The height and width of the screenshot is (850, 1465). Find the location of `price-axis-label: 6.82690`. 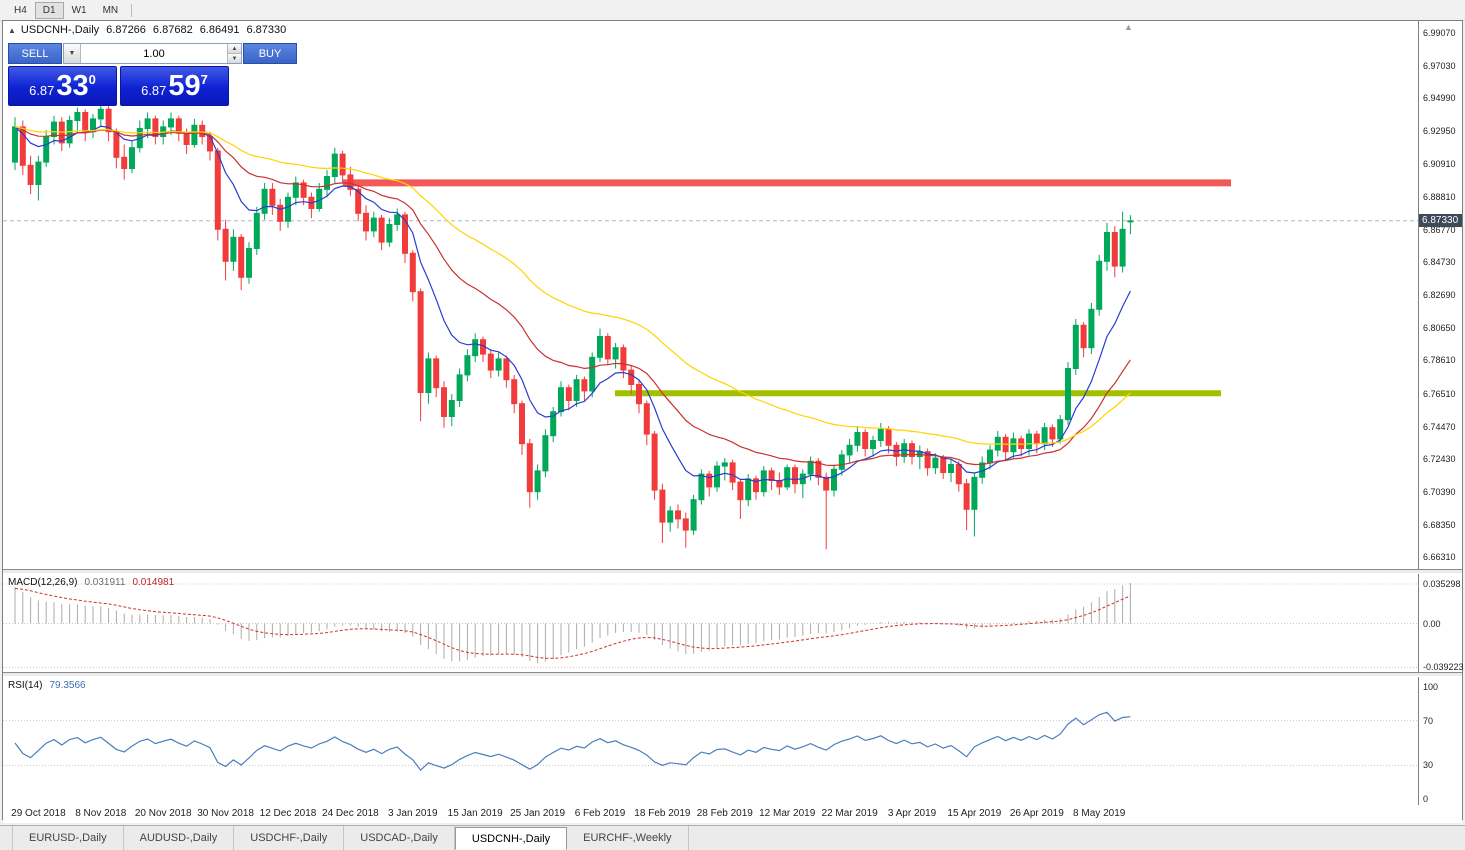

price-axis-label: 6.82690 is located at coordinates (1439, 295).